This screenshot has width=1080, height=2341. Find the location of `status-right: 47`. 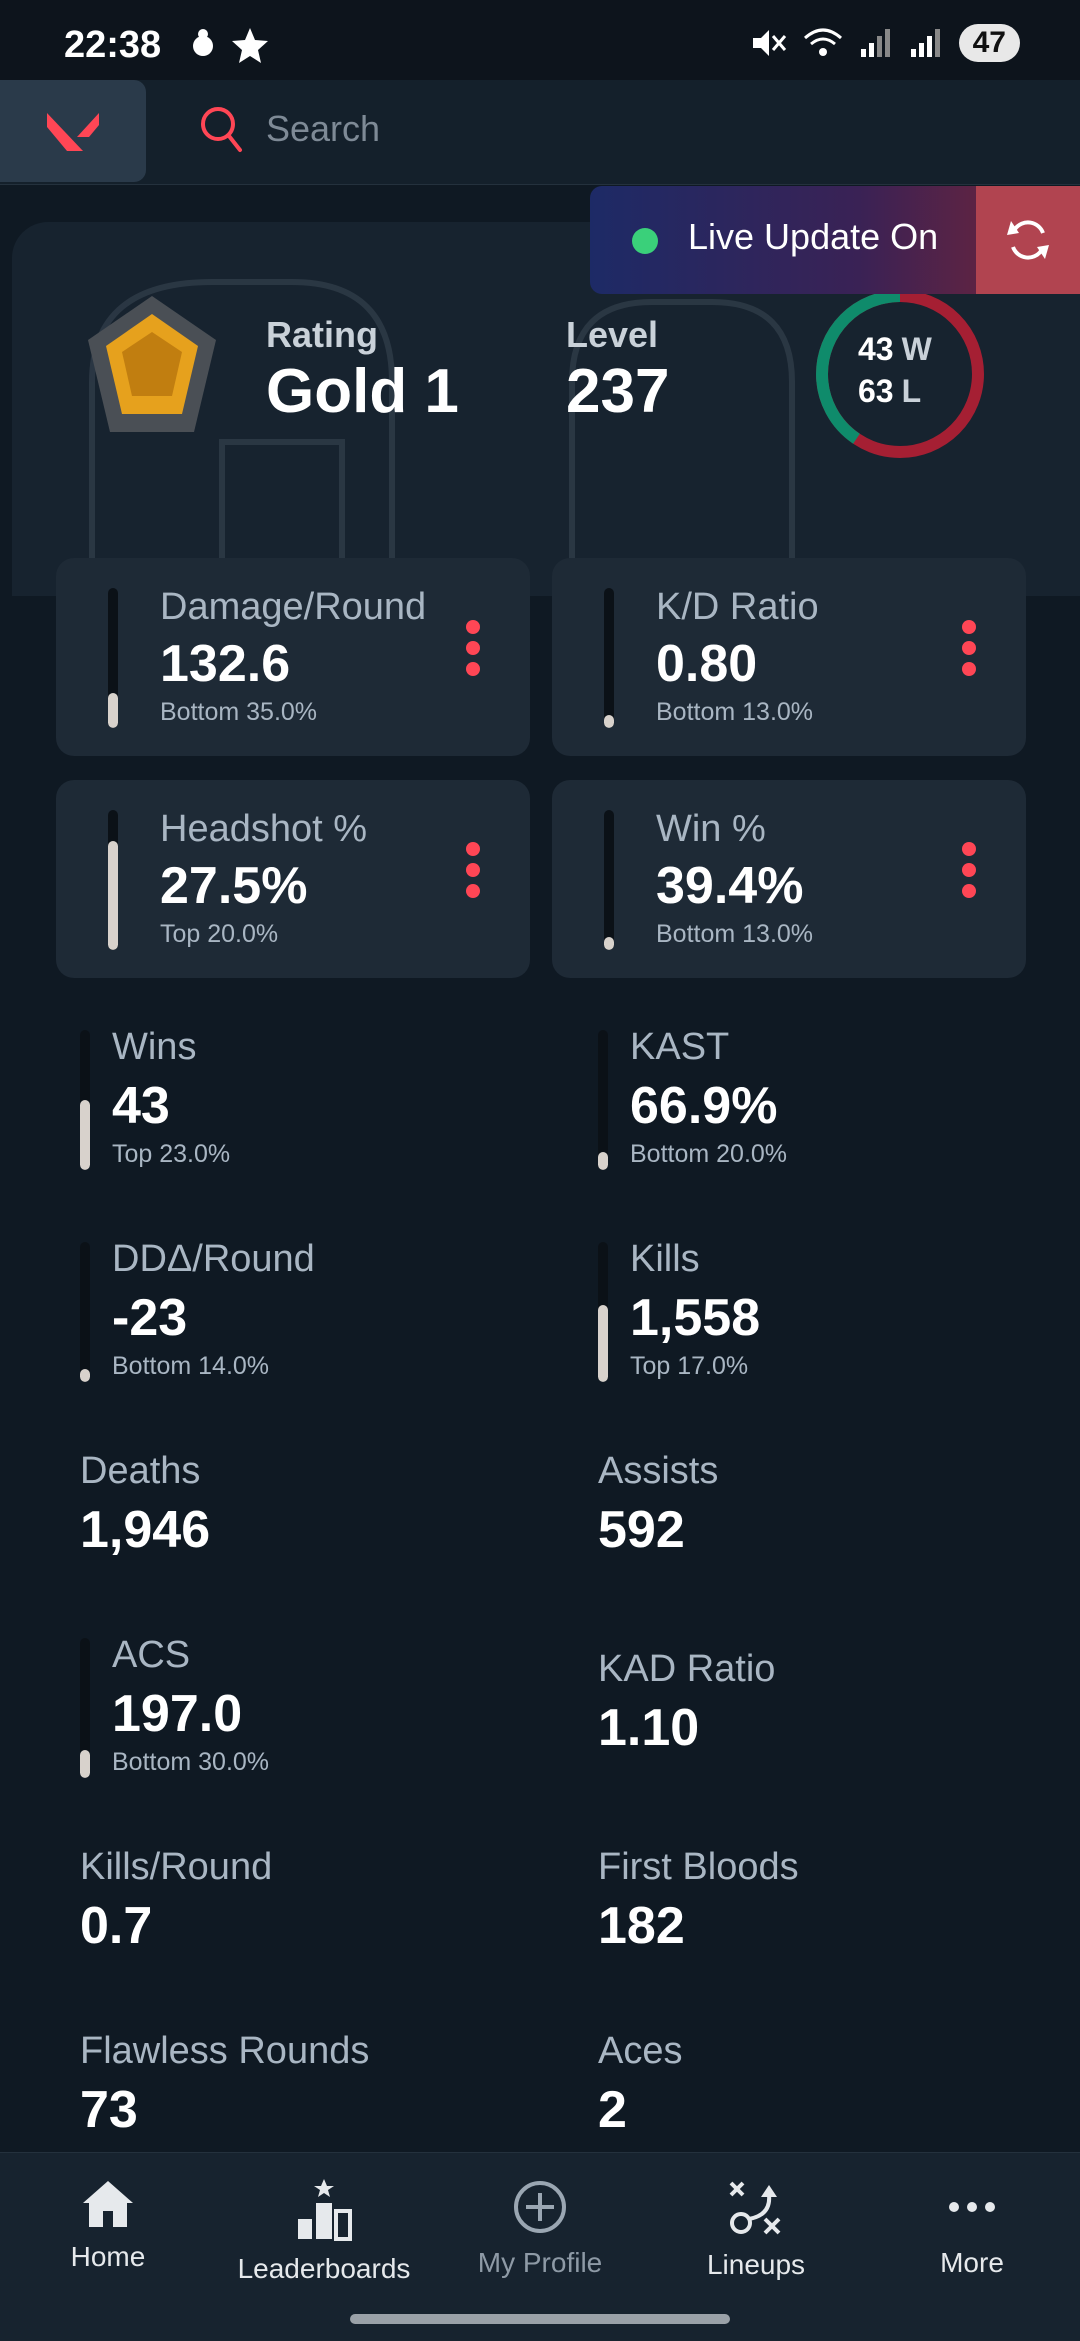

status-right: 47 is located at coordinates (885, 43).